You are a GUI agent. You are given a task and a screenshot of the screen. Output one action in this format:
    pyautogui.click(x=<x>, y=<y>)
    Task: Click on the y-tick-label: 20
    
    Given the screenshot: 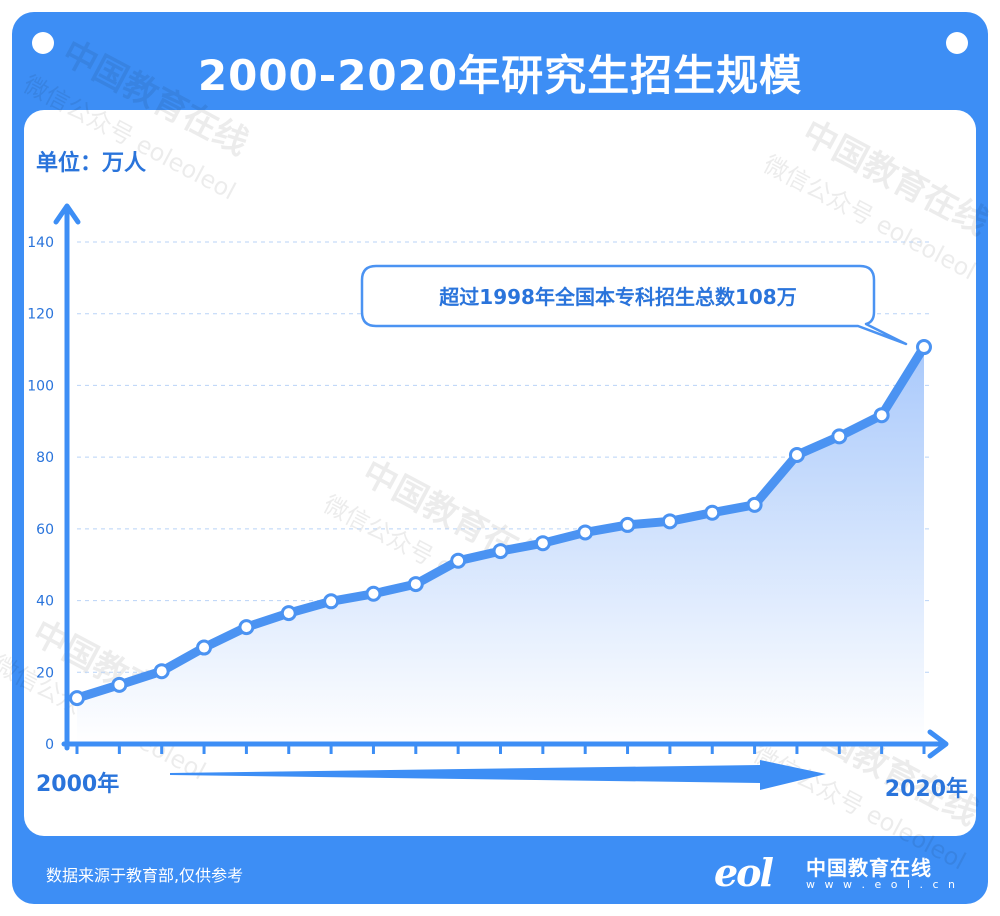 What is the action you would take?
    pyautogui.click(x=45, y=673)
    